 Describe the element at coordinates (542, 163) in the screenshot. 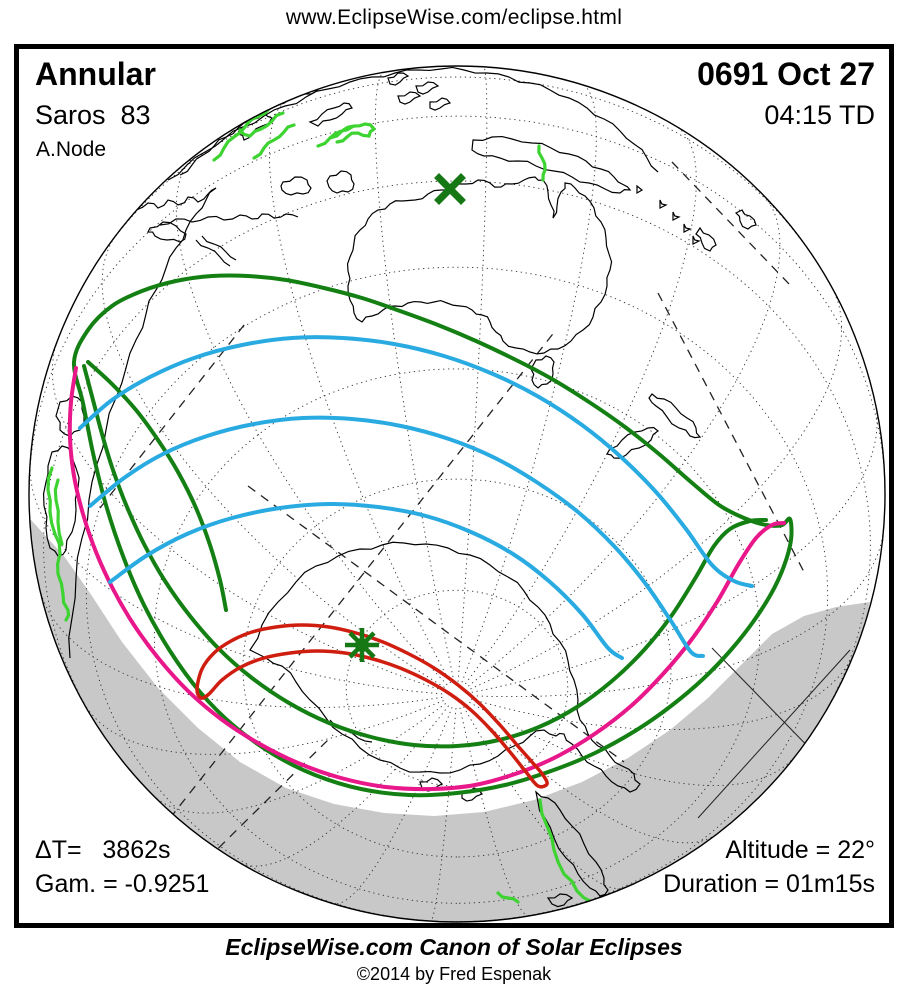

I see `new-guinea-sunrise-line` at that location.